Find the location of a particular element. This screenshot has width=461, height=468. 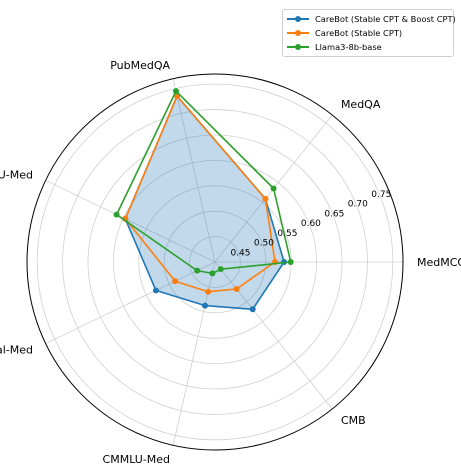

legend-swatch-blue is located at coordinates (298, 19).